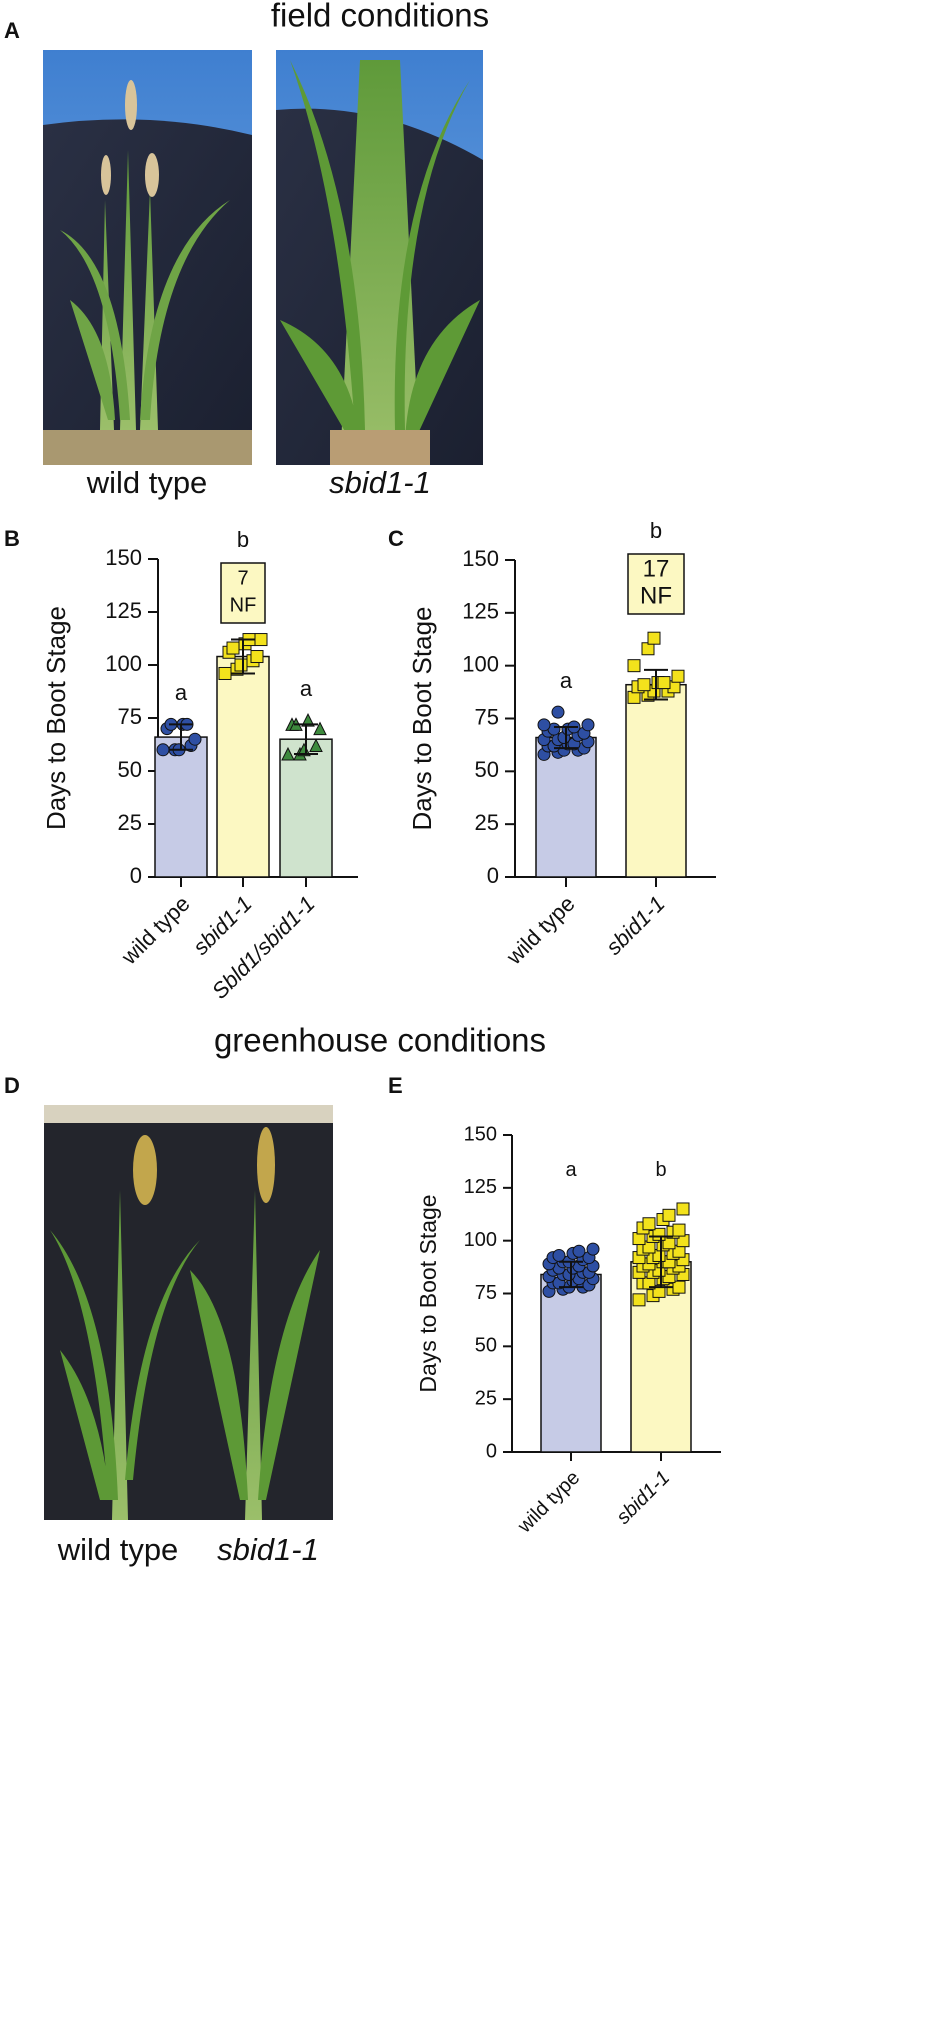 The height and width of the screenshot is (2030, 938). I want to click on section-title: field conditions, so click(380, 17).